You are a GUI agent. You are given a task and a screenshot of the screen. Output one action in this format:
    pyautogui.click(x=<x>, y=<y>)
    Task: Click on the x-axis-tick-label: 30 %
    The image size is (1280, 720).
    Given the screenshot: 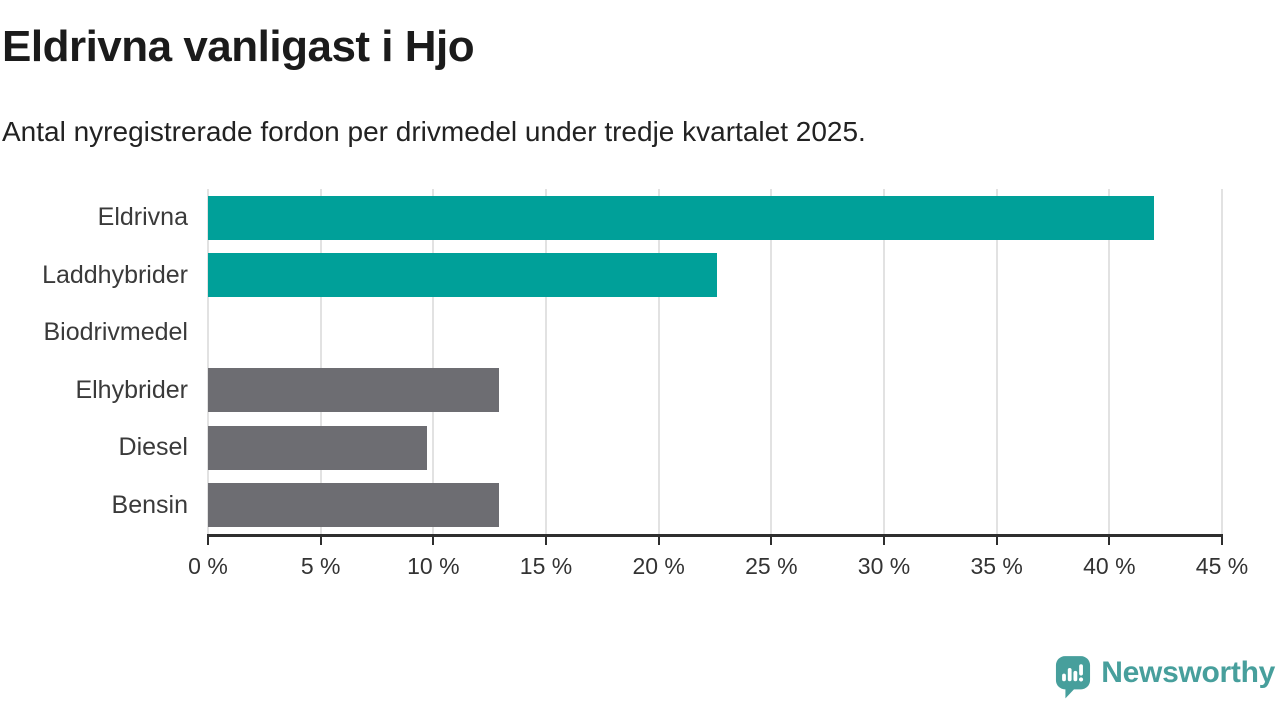 What is the action you would take?
    pyautogui.click(x=884, y=566)
    